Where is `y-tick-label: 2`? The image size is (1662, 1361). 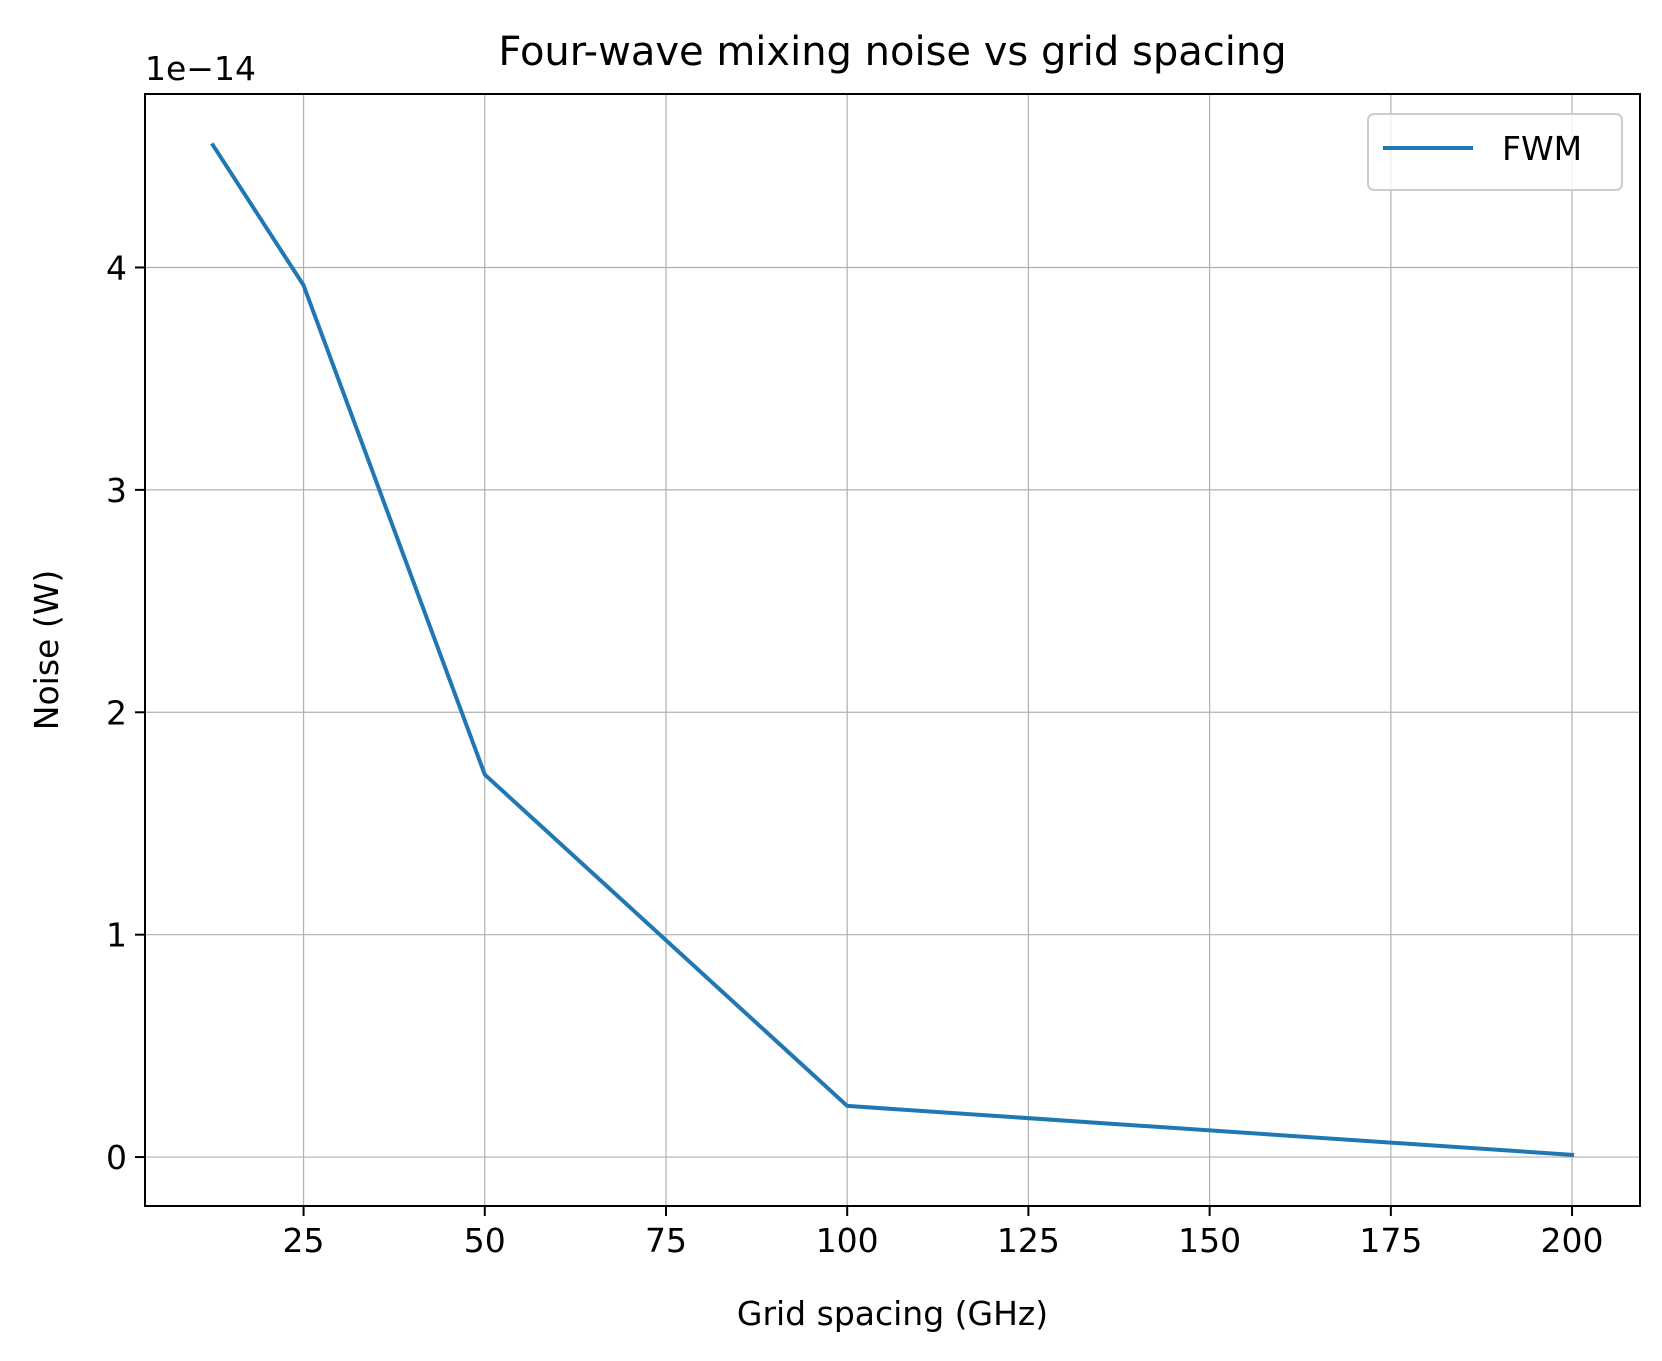
y-tick-label: 2 is located at coordinates (116, 712).